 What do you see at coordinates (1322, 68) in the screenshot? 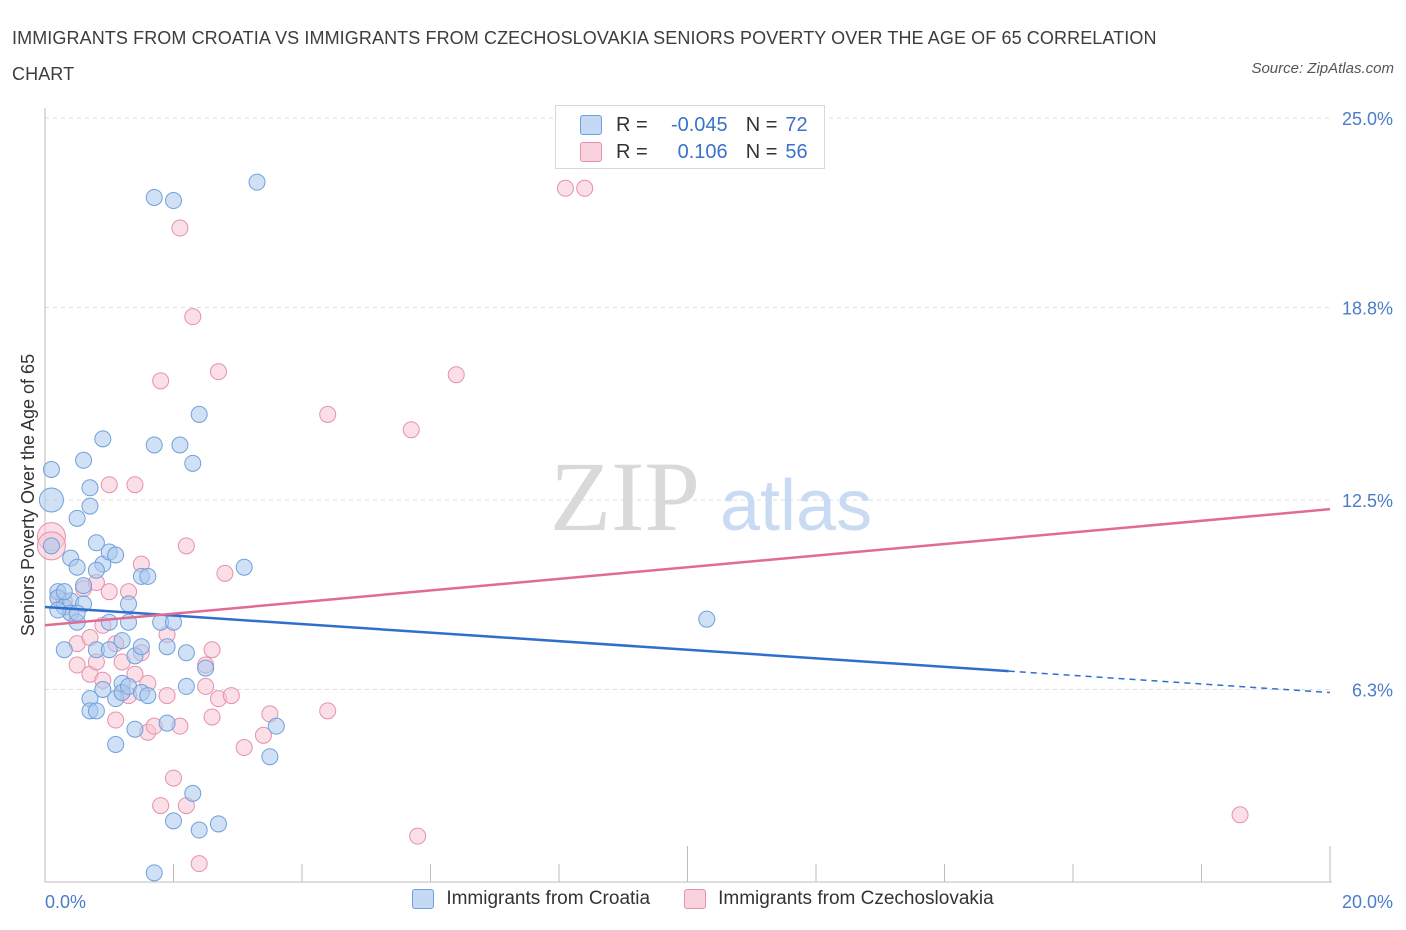
I see `source-label: Source: ZipAtlas.com` at bounding box center [1322, 68].